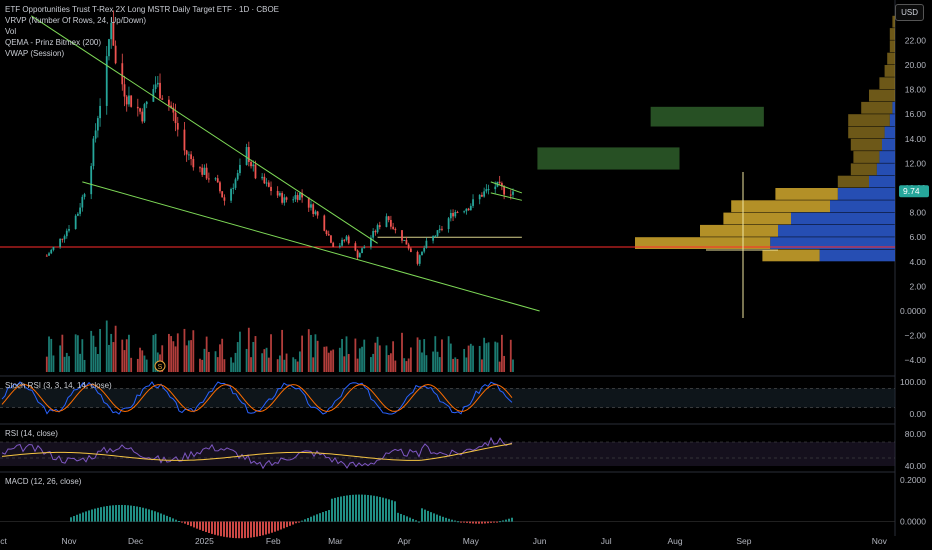 This screenshot has height=550, width=932. I want to click on stoch-rsi-label: Stoch RSI (3, 3, 14, 14, close), so click(58, 385).